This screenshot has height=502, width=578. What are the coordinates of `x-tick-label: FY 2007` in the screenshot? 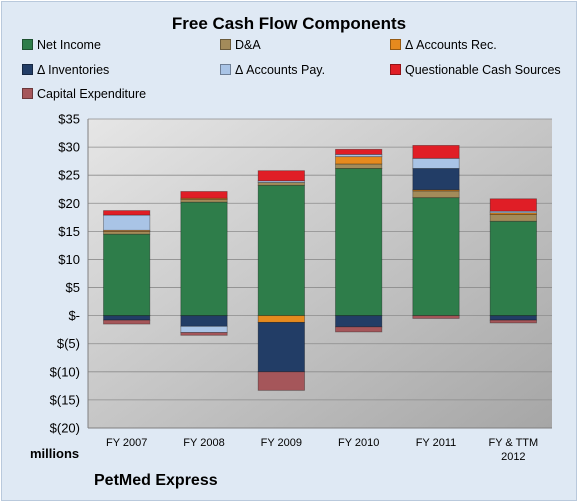 It's located at (126, 443).